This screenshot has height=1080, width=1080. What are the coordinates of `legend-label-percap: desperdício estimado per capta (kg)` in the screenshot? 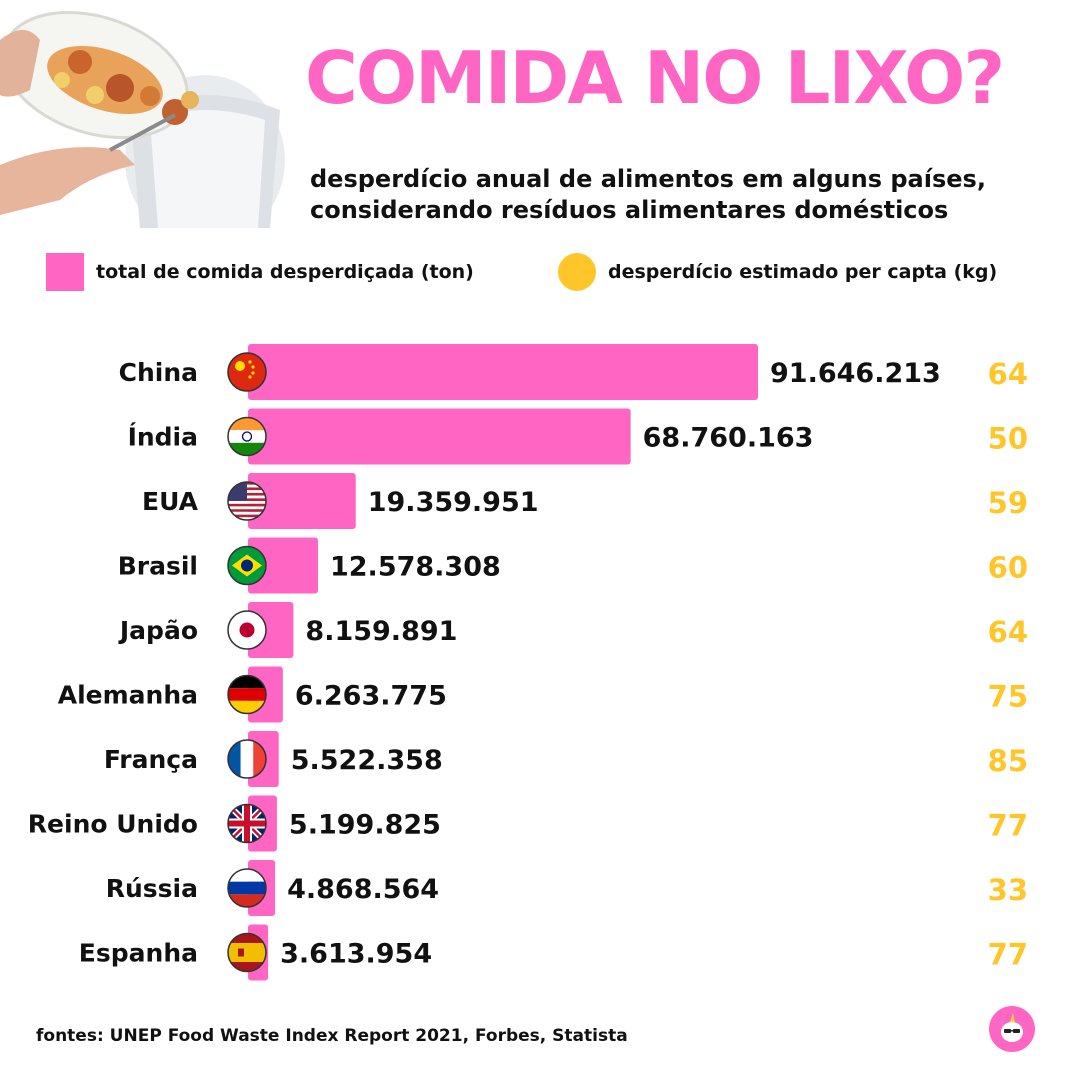 It's located at (803, 272).